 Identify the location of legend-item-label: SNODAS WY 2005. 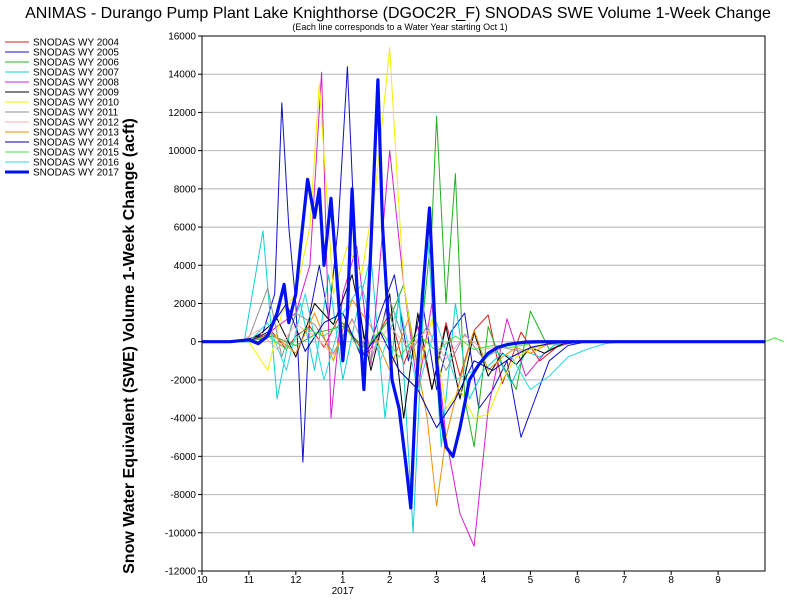
(76, 53).